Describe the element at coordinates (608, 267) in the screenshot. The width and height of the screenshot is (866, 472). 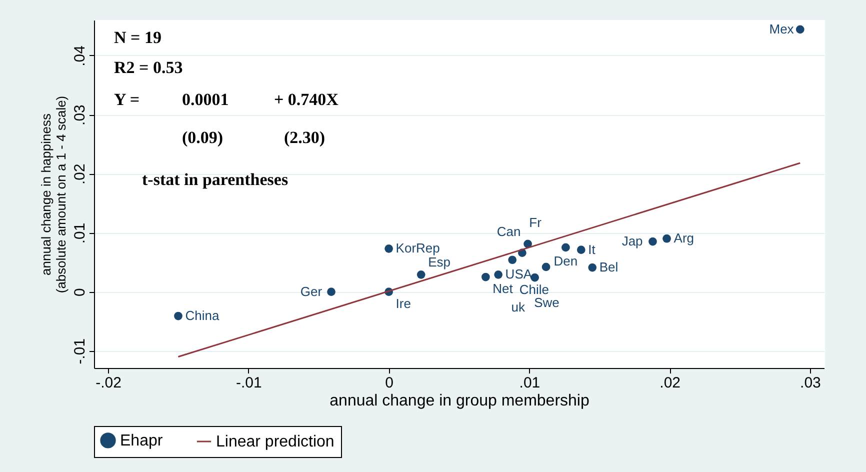
I see `data-label: Bel` at that location.